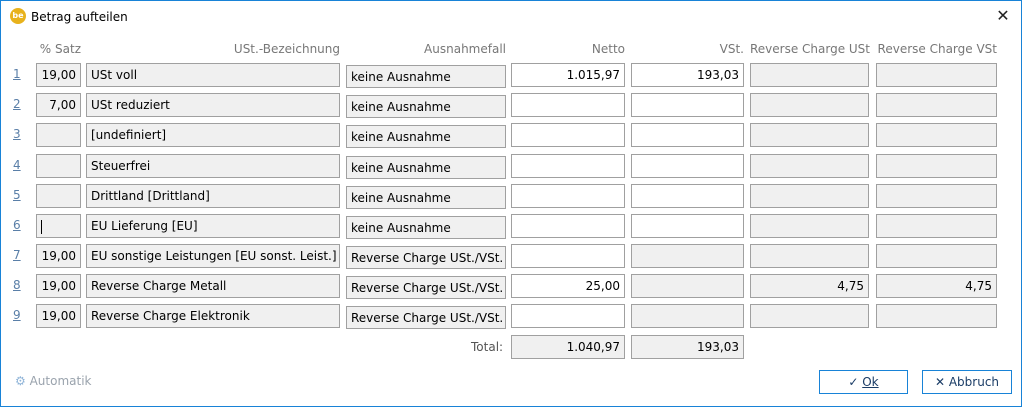 This screenshot has height=407, width=1022. Describe the element at coordinates (568, 75) in the screenshot. I see `field-netto: 1.015,97` at that location.